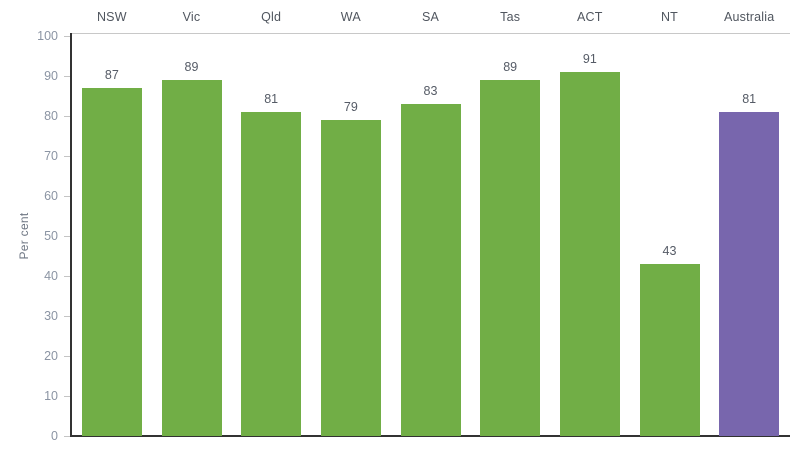 This screenshot has width=800, height=450. Describe the element at coordinates (191, 17) in the screenshot. I see `column-header-vic: Vic` at that location.